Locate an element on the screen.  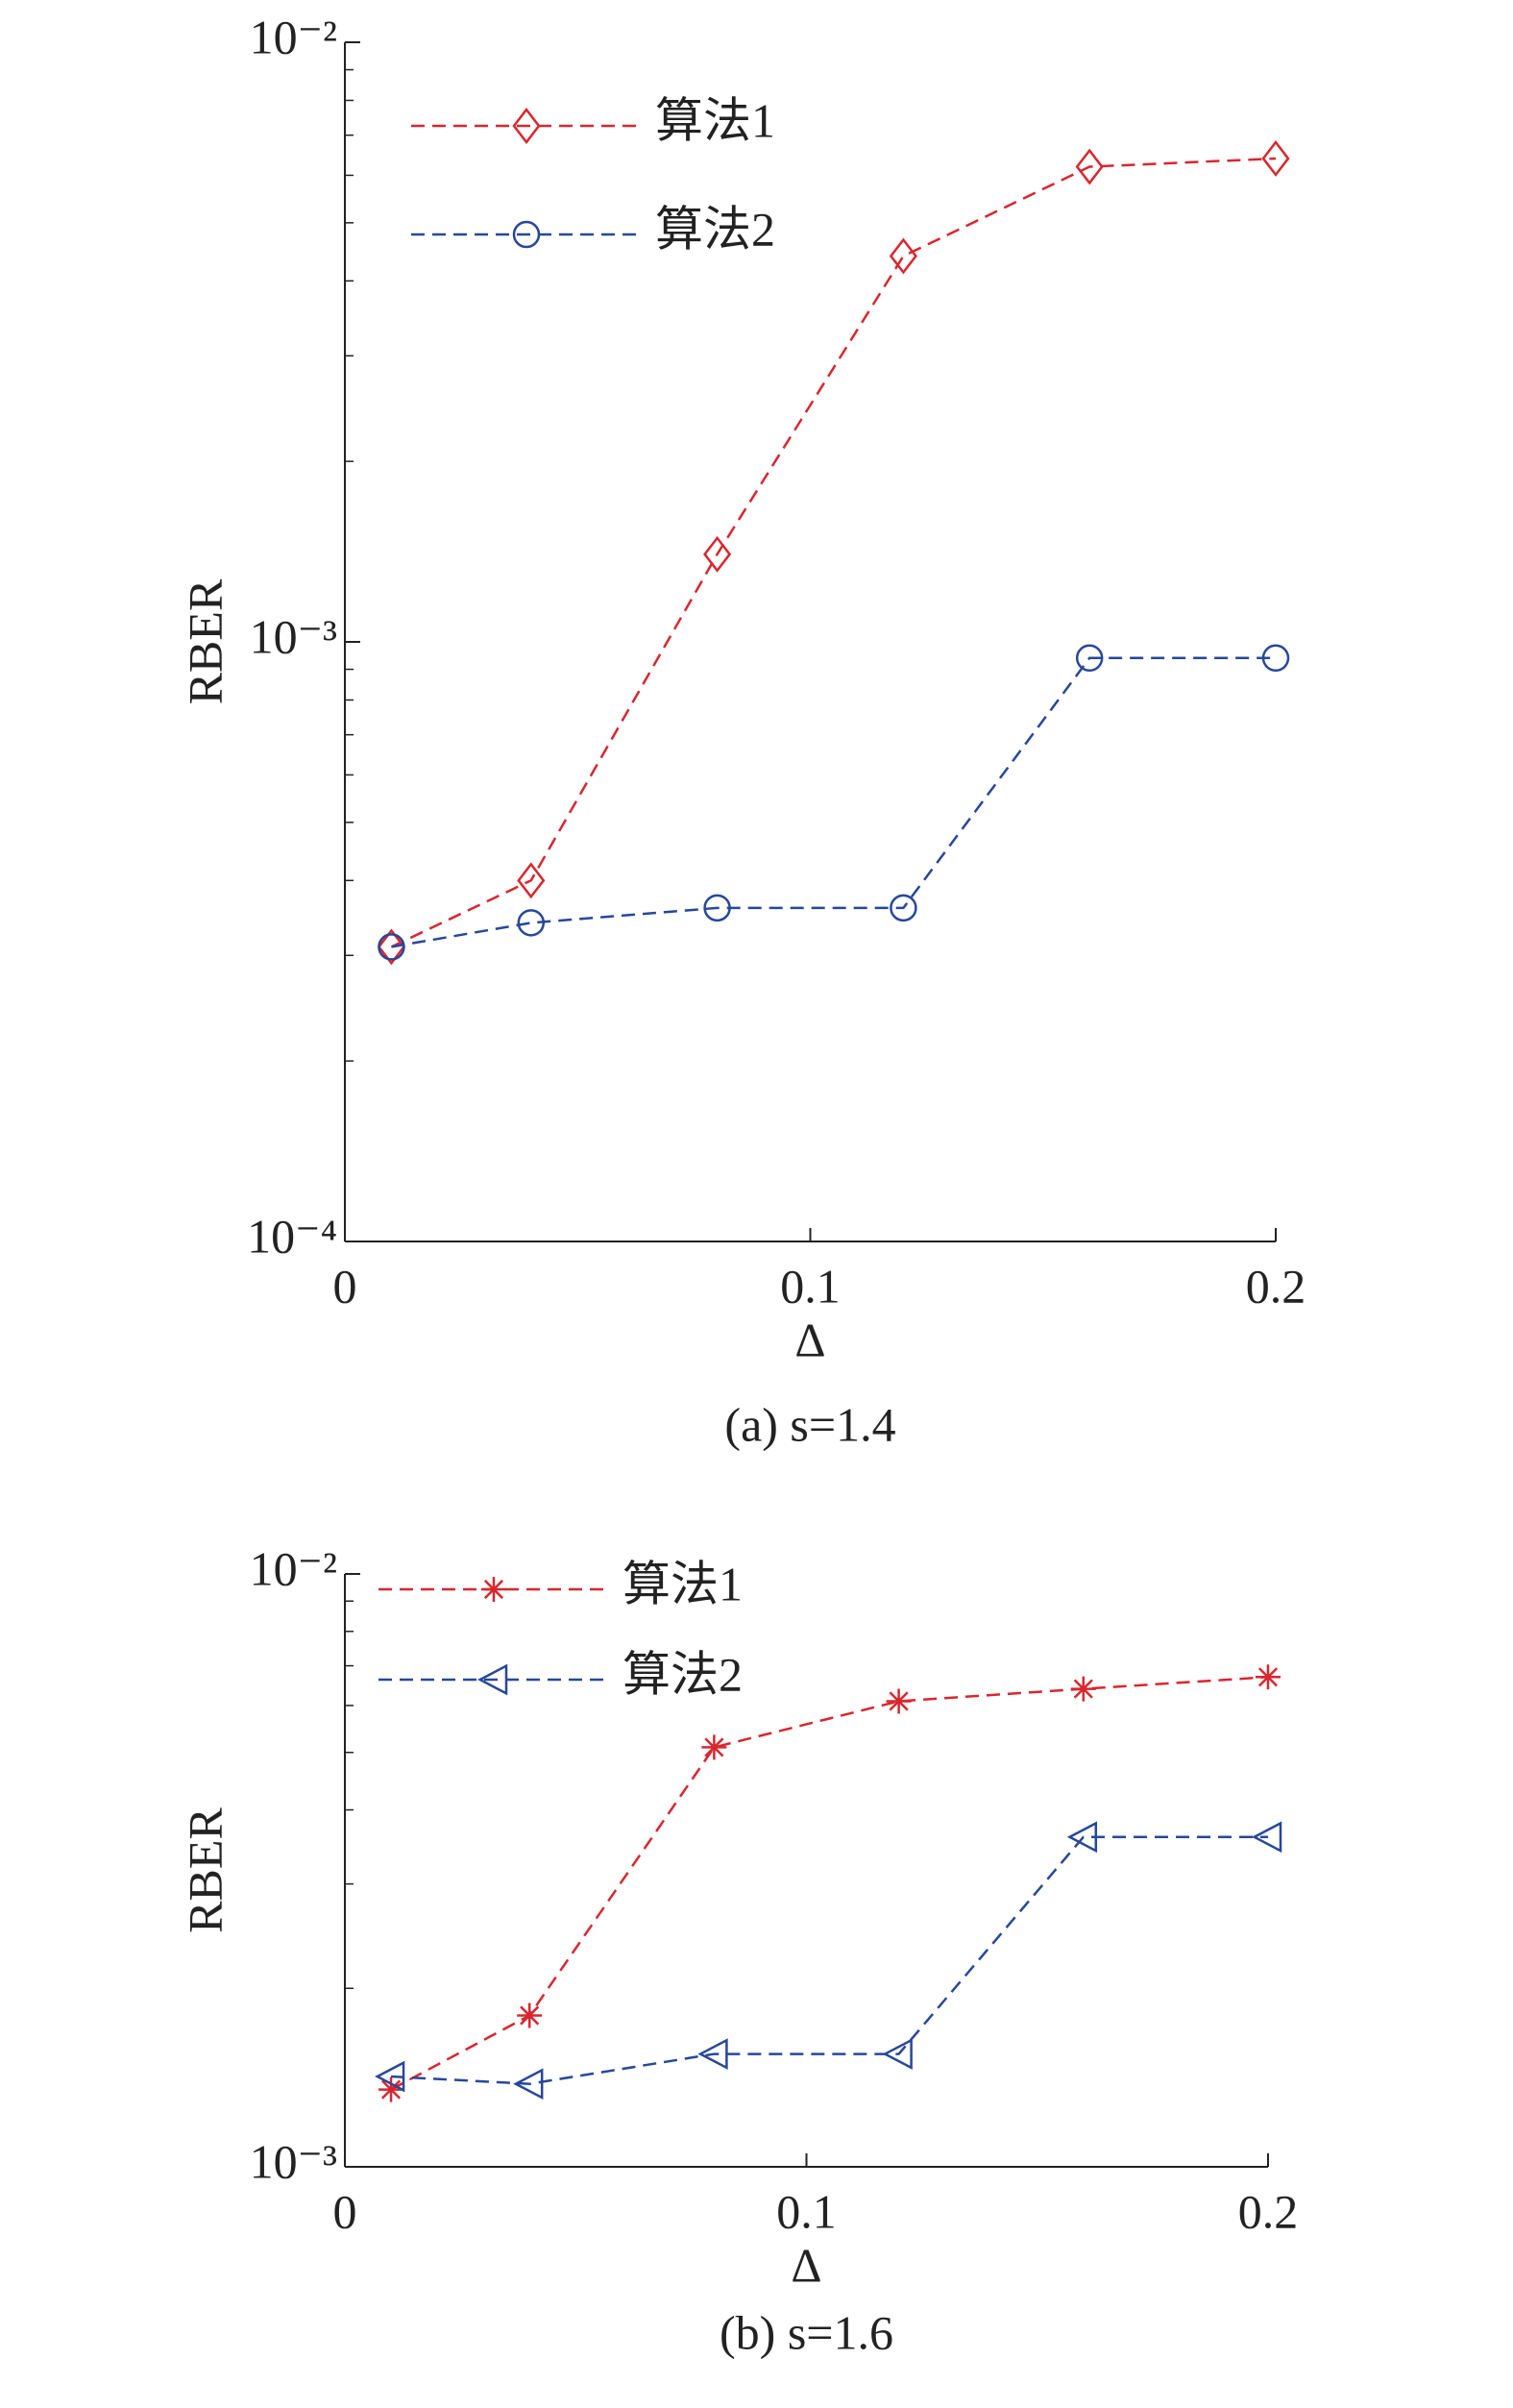
caption: (a) s=1.4 is located at coordinates (810, 1424).